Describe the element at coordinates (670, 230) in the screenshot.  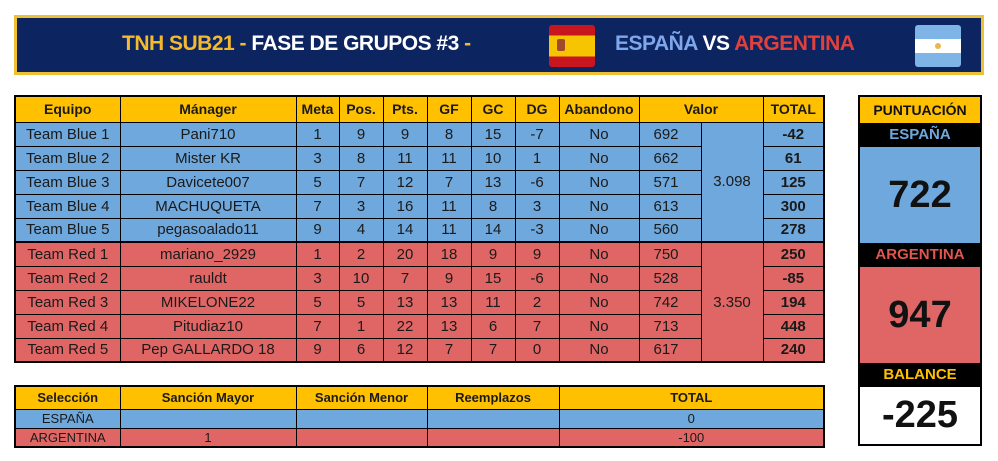
I see `cell-valor: 560` at that location.